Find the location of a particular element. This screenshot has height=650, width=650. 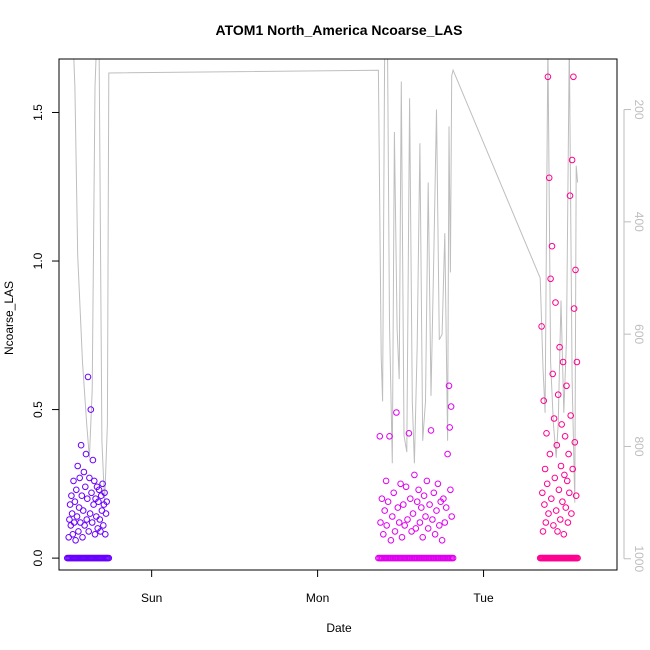

right-tick-label: 800 is located at coordinates (639, 446).